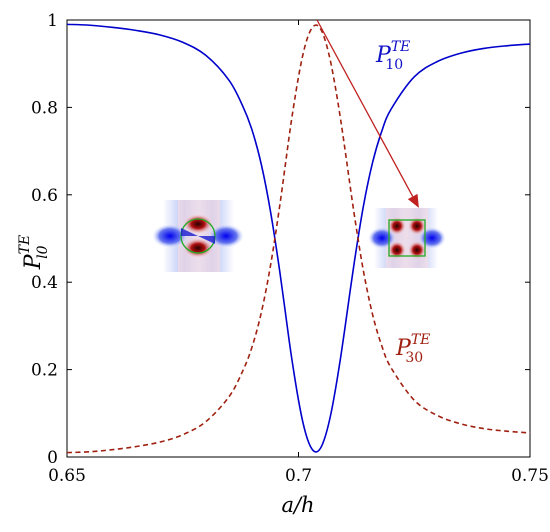  I want to click on series-label-p10: PTE 10, so click(392, 56).